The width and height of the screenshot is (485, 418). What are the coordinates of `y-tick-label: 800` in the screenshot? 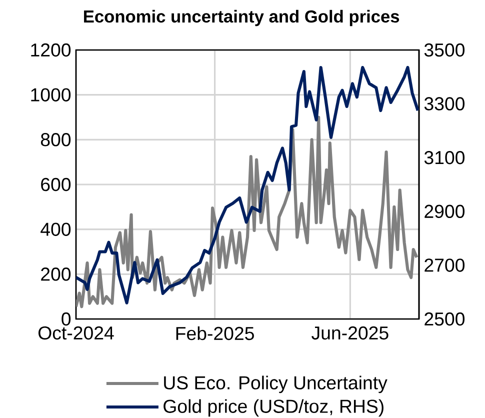 It's located at (55, 139).